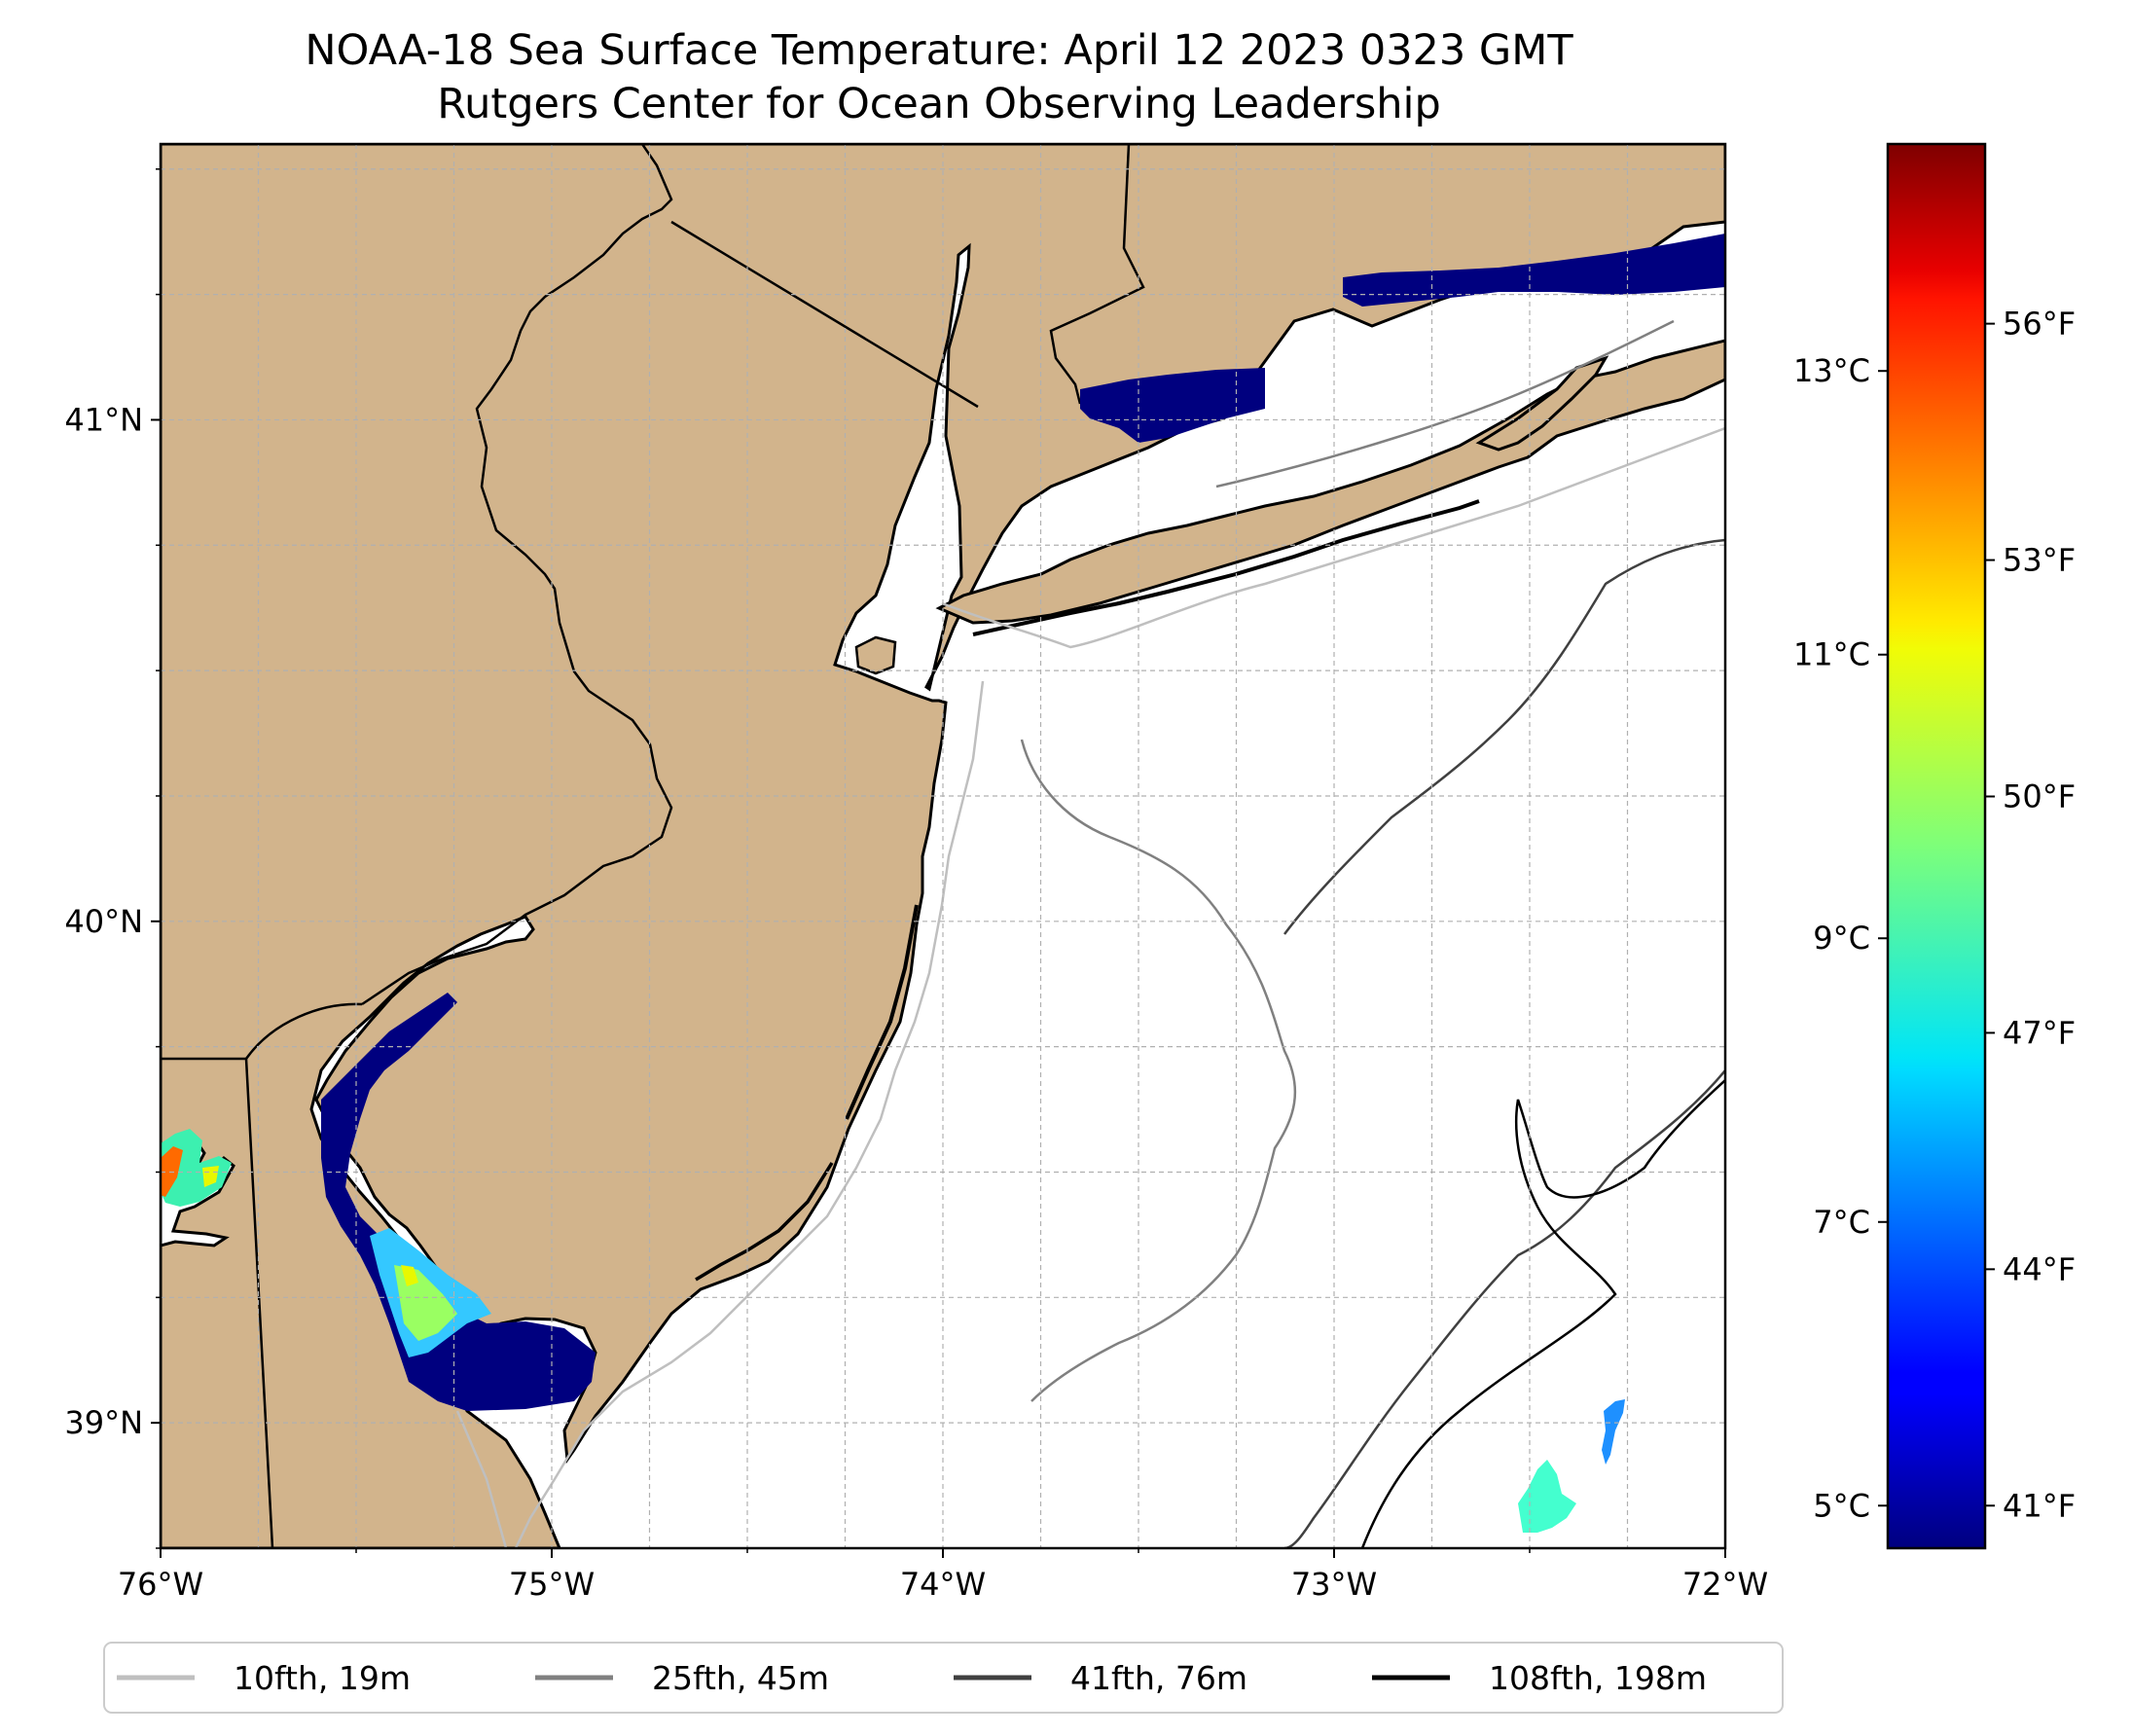  I want to click on colorbar-fahrenheit-axis: 41°F 44°F 47°F 50°F 53°F 56°F, so click(2031, 915).